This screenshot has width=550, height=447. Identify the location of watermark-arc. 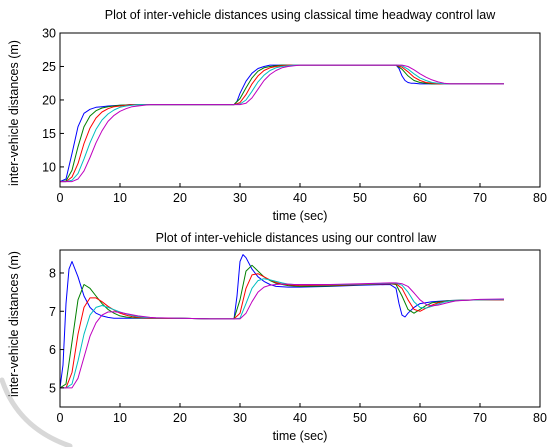
(36, 412).